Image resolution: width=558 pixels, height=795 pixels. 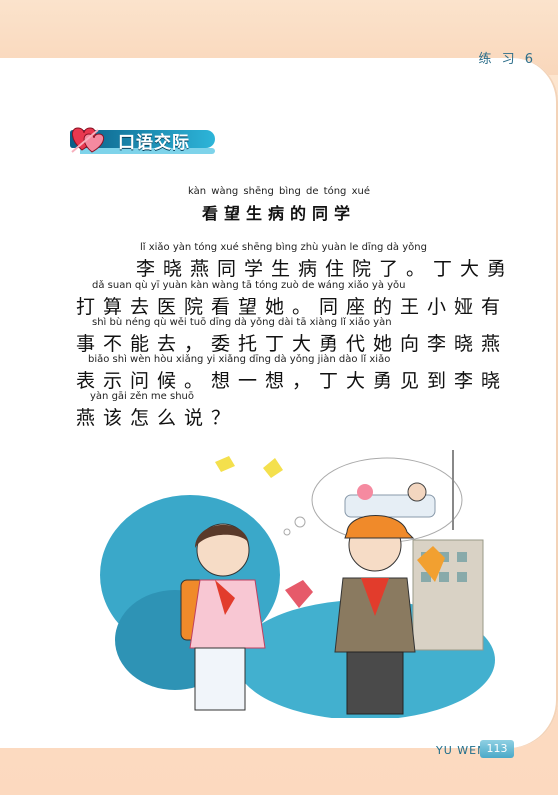 I want to click on girl-figure, so click(x=246, y=617).